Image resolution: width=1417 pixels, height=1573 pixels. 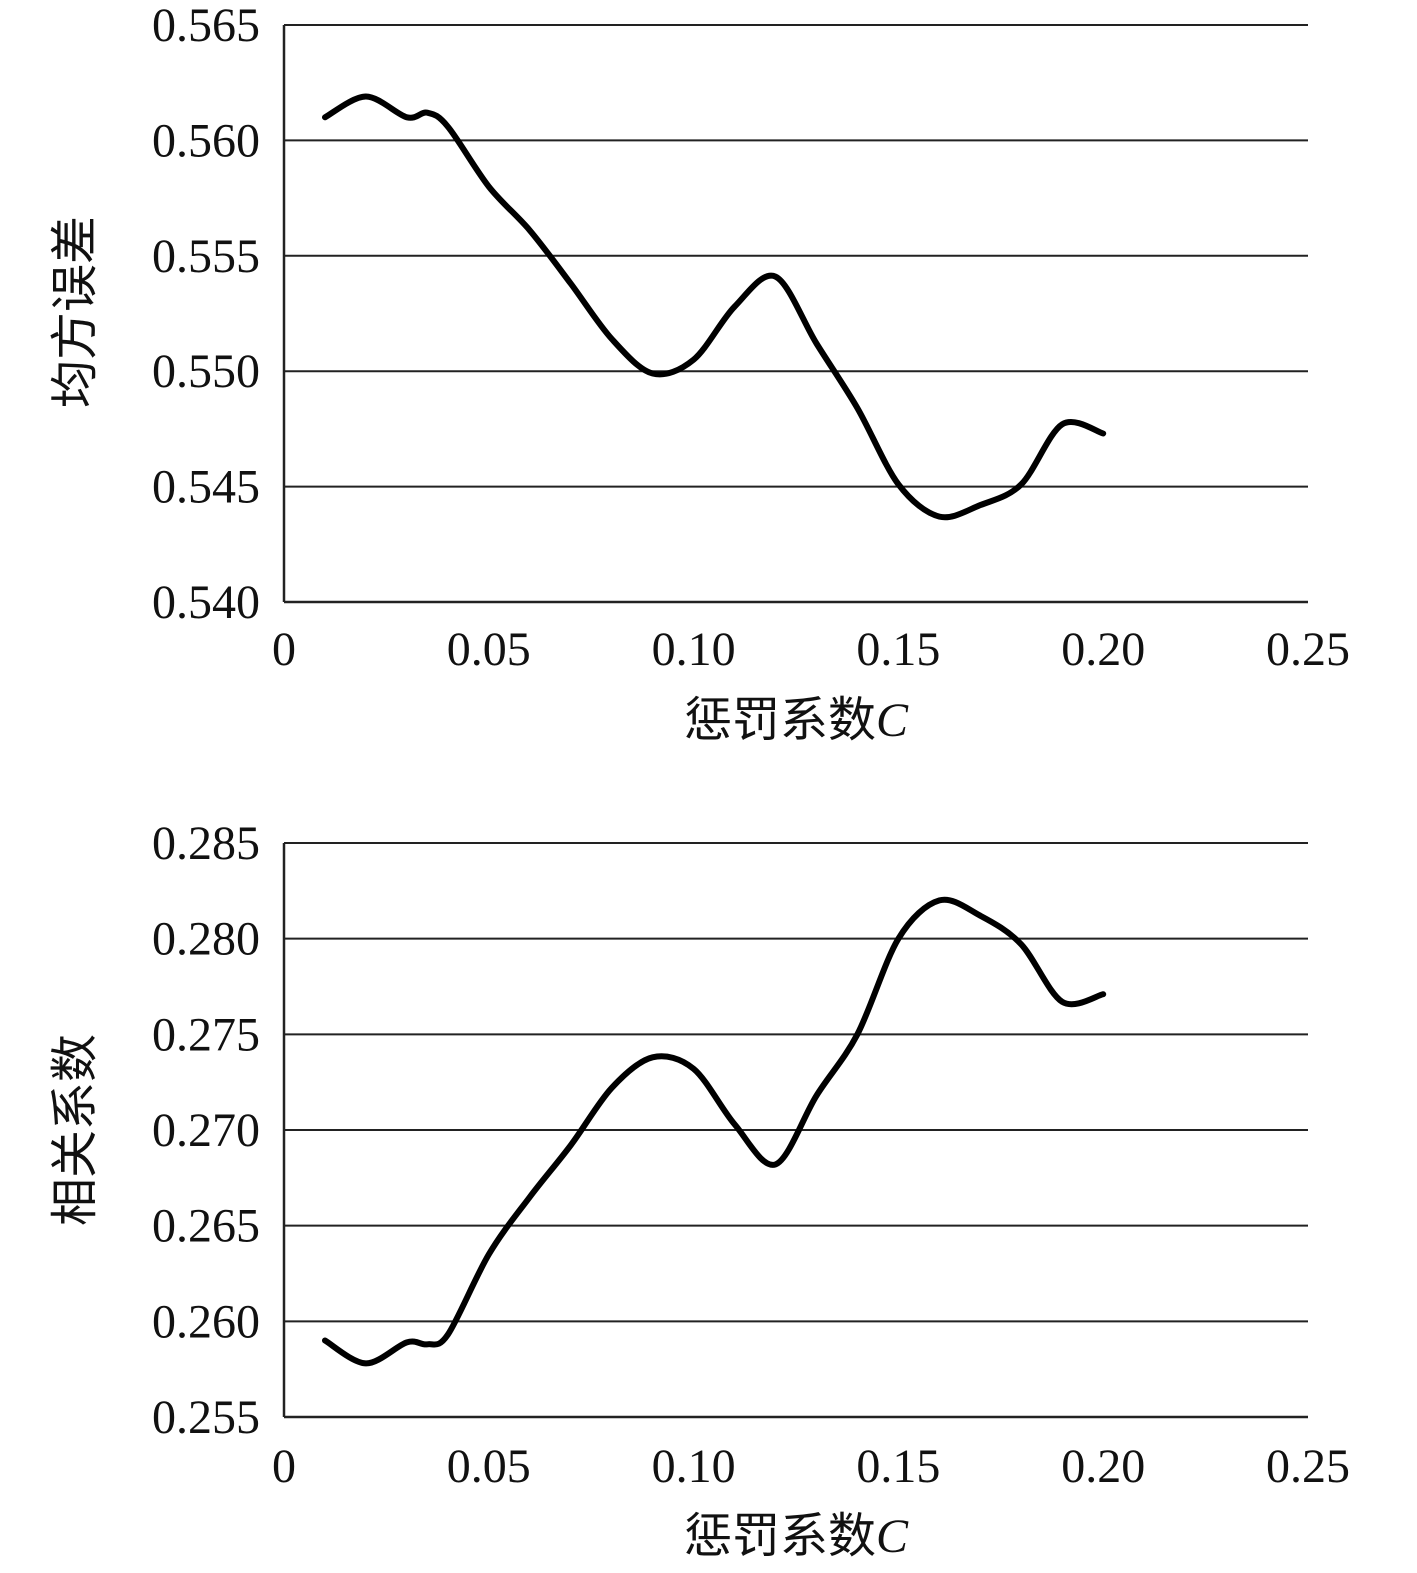 What do you see at coordinates (75, 312) in the screenshot?
I see `y-axis-label: 均方误差` at bounding box center [75, 312].